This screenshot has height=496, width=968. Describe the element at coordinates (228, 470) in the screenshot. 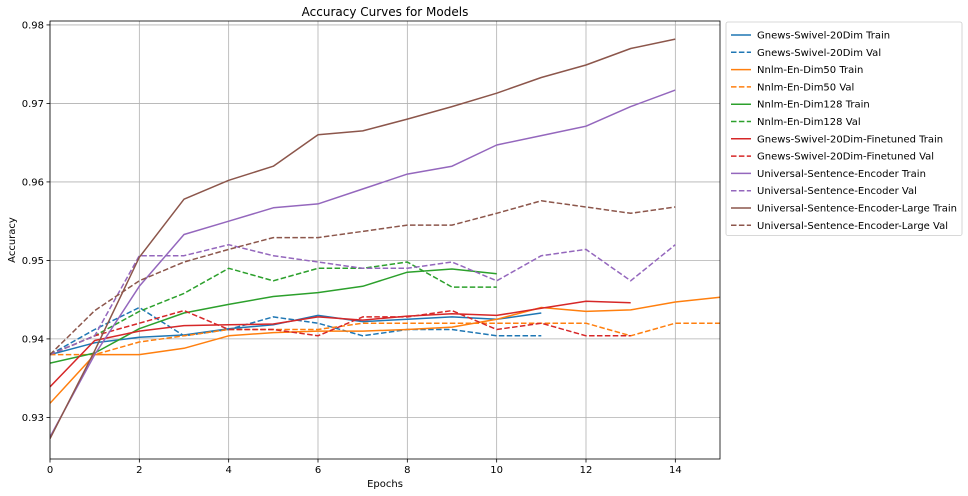

I see `x-tick-label: 4` at that location.